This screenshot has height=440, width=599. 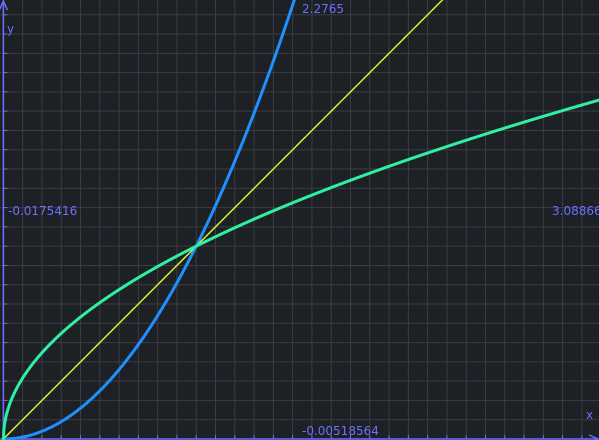 I want to click on x-axis-arrow, so click(x=593, y=437).